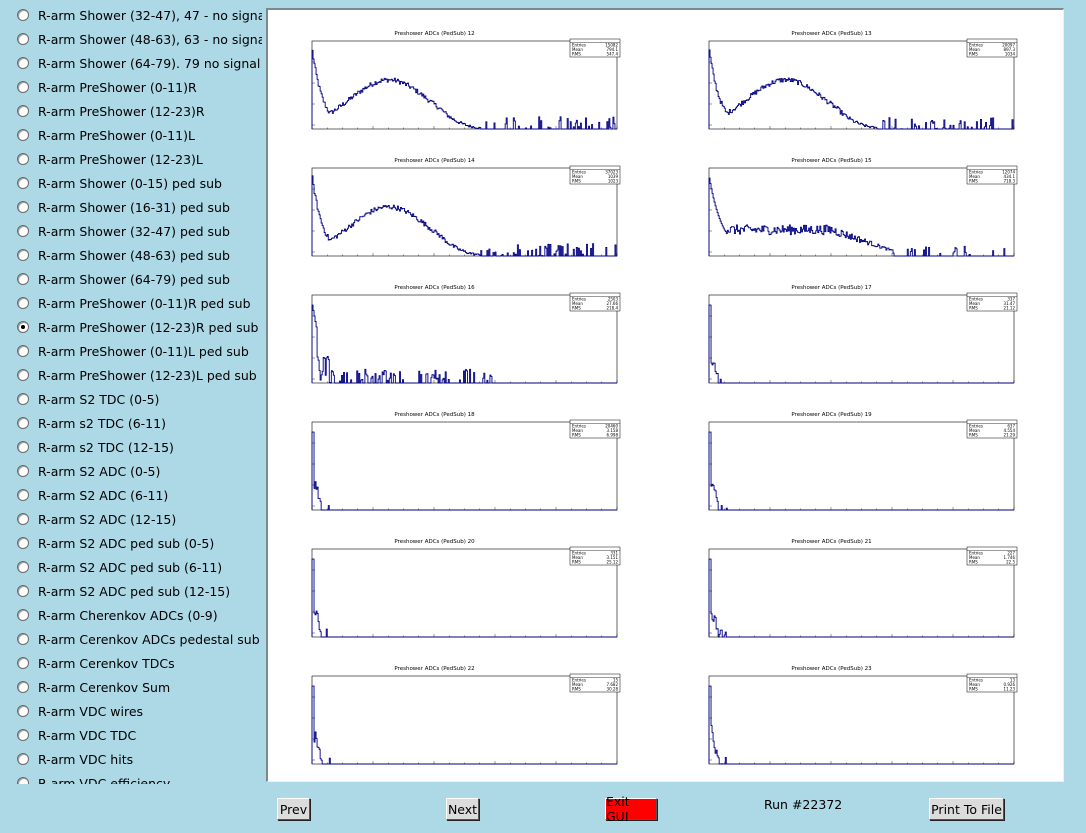 The width and height of the screenshot is (1086, 833). What do you see at coordinates (134, 255) in the screenshot?
I see `histogram-option-label: R-arm Shower (48-63) ped sub` at bounding box center [134, 255].